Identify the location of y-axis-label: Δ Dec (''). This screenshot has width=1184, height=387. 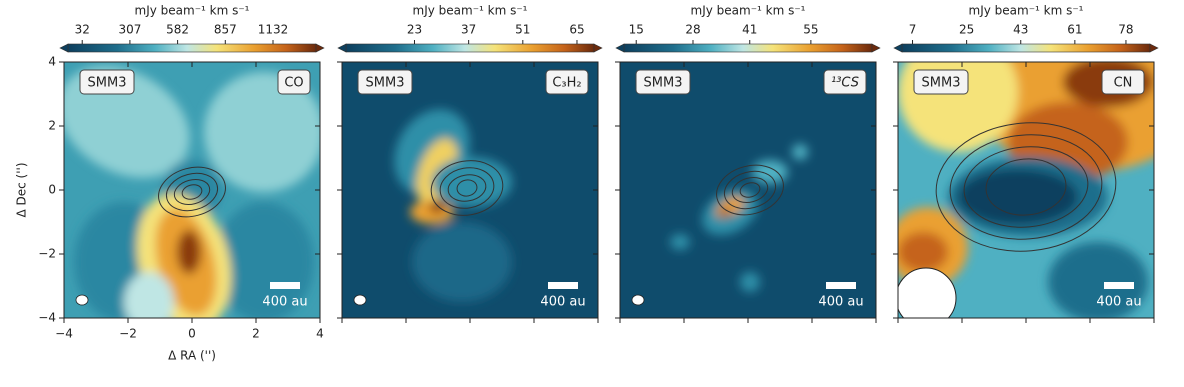
(22, 189).